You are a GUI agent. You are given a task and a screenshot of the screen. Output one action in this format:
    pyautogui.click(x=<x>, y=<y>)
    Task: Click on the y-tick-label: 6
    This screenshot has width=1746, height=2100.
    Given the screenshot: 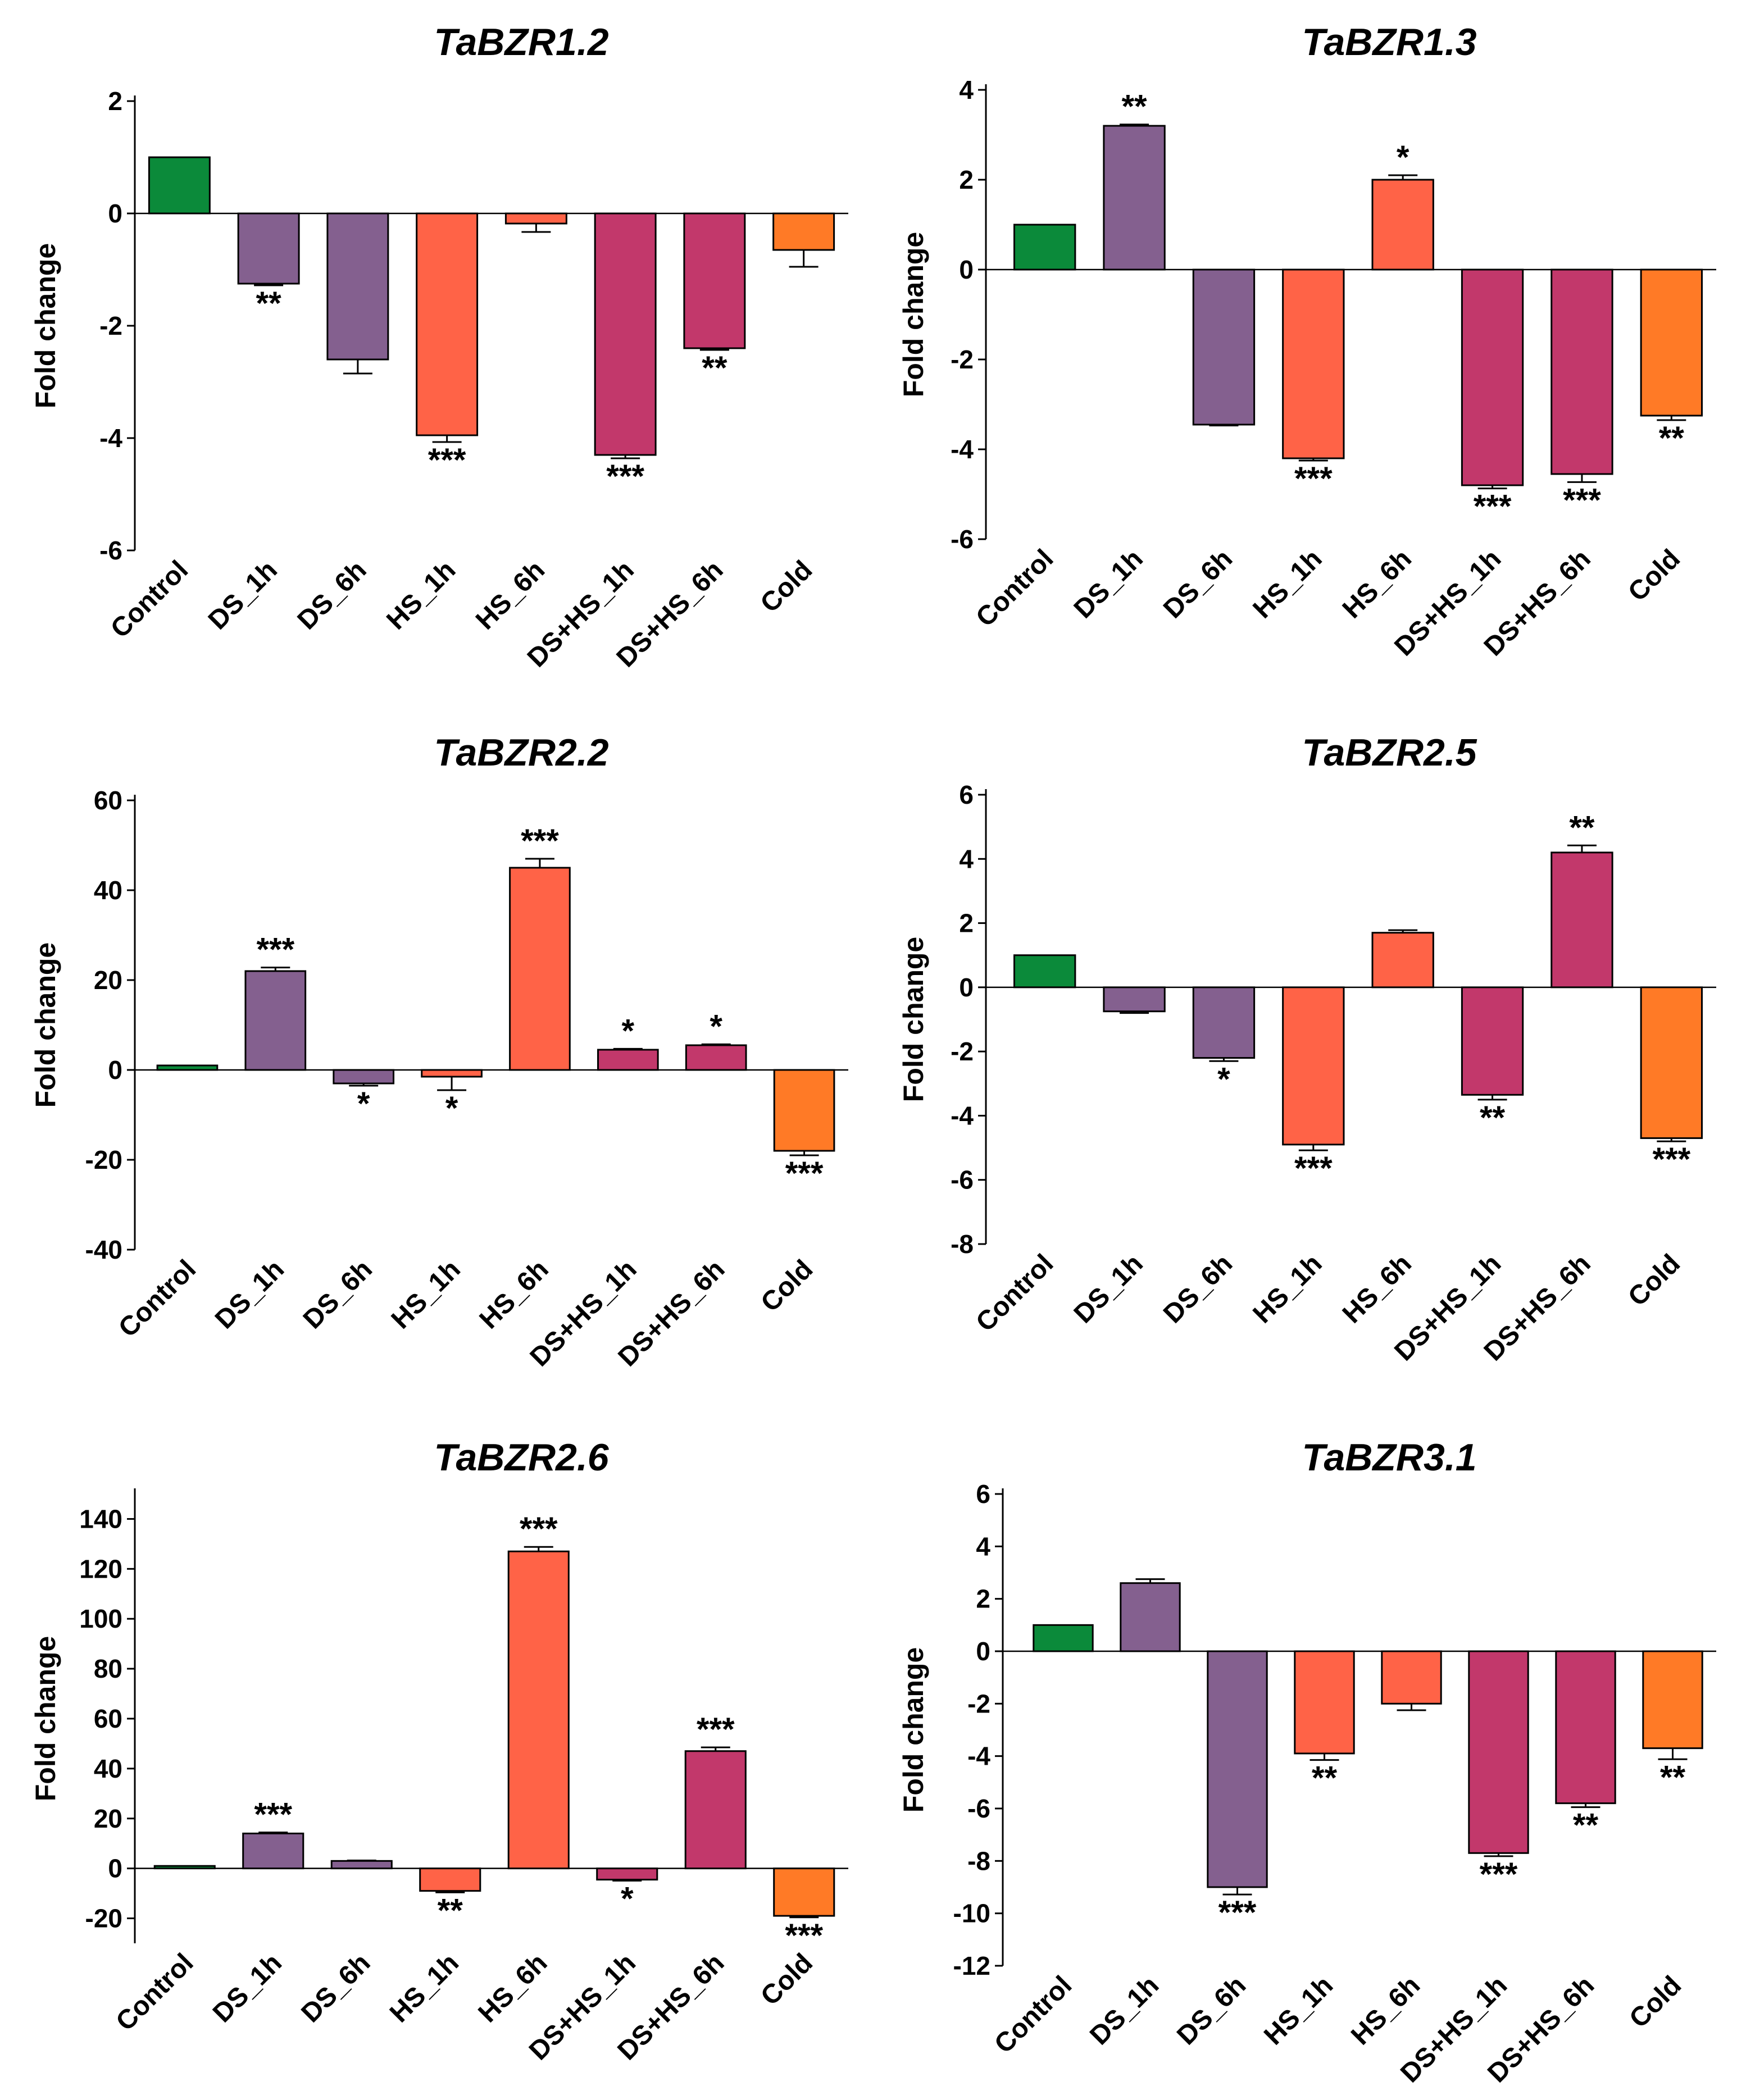 What is the action you would take?
    pyautogui.click(x=983, y=1494)
    